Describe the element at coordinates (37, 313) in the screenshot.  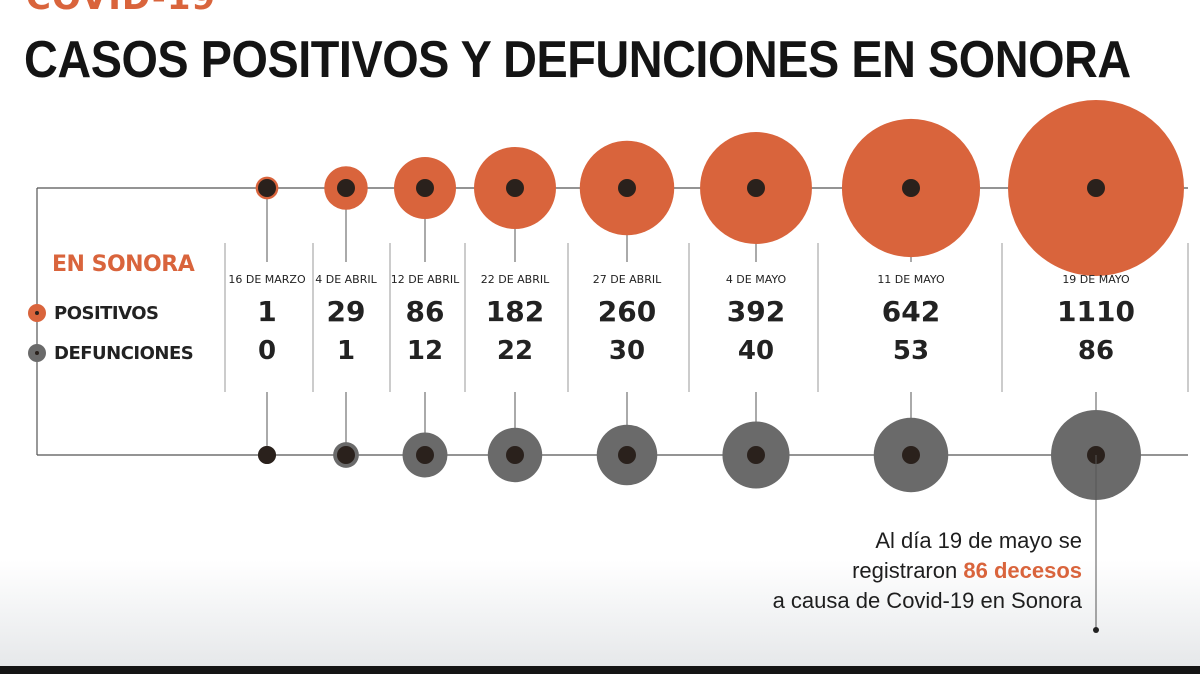
I see `legend-positivos-marker` at that location.